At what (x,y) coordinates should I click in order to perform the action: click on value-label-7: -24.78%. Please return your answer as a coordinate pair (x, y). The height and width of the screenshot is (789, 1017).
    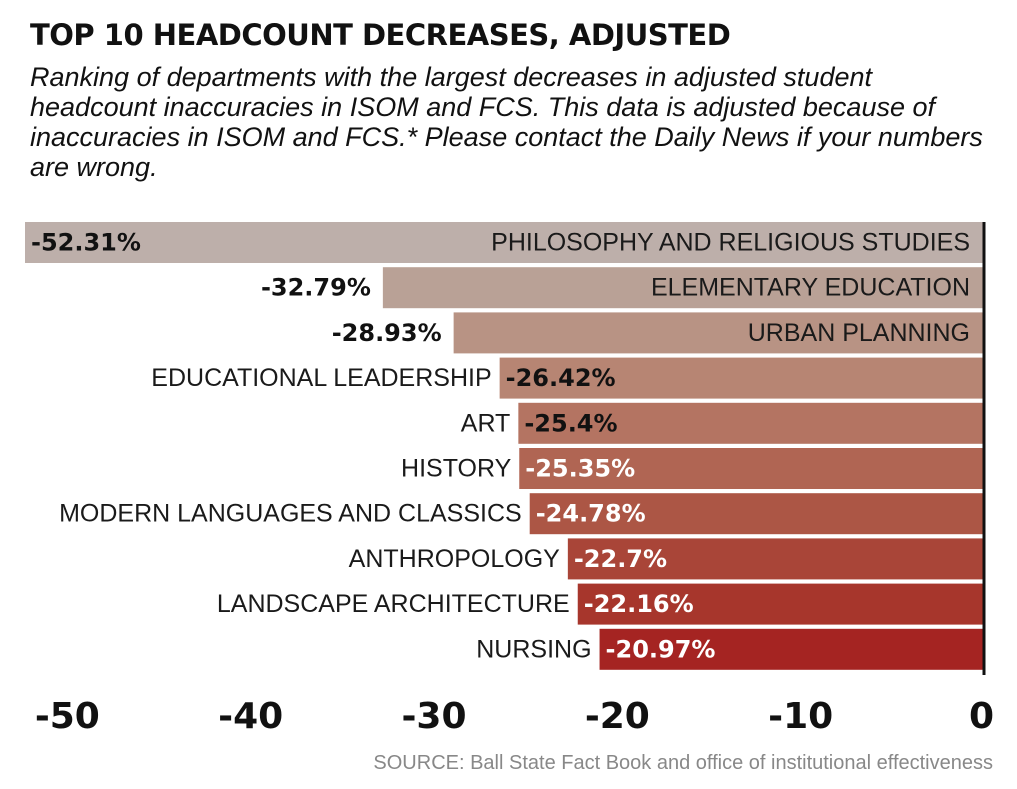
    Looking at the image, I should click on (591, 514).